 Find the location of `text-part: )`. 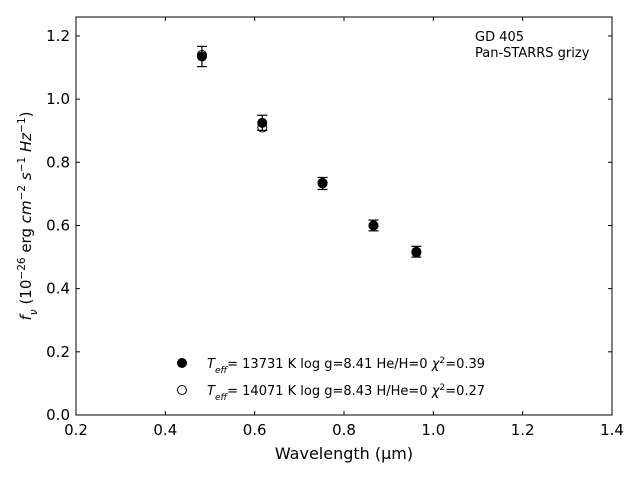

text-part: ) is located at coordinates (26, 115).